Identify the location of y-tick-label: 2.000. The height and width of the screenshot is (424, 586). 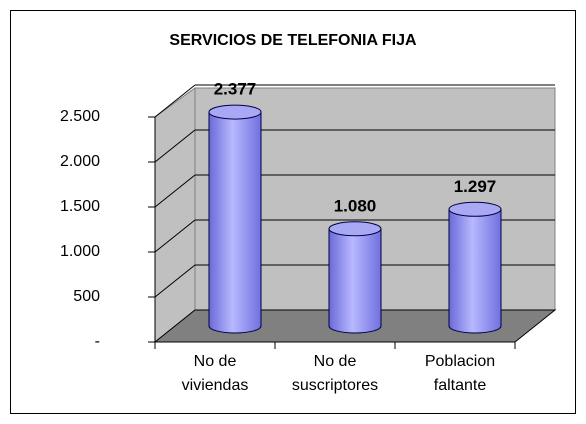
(80, 161).